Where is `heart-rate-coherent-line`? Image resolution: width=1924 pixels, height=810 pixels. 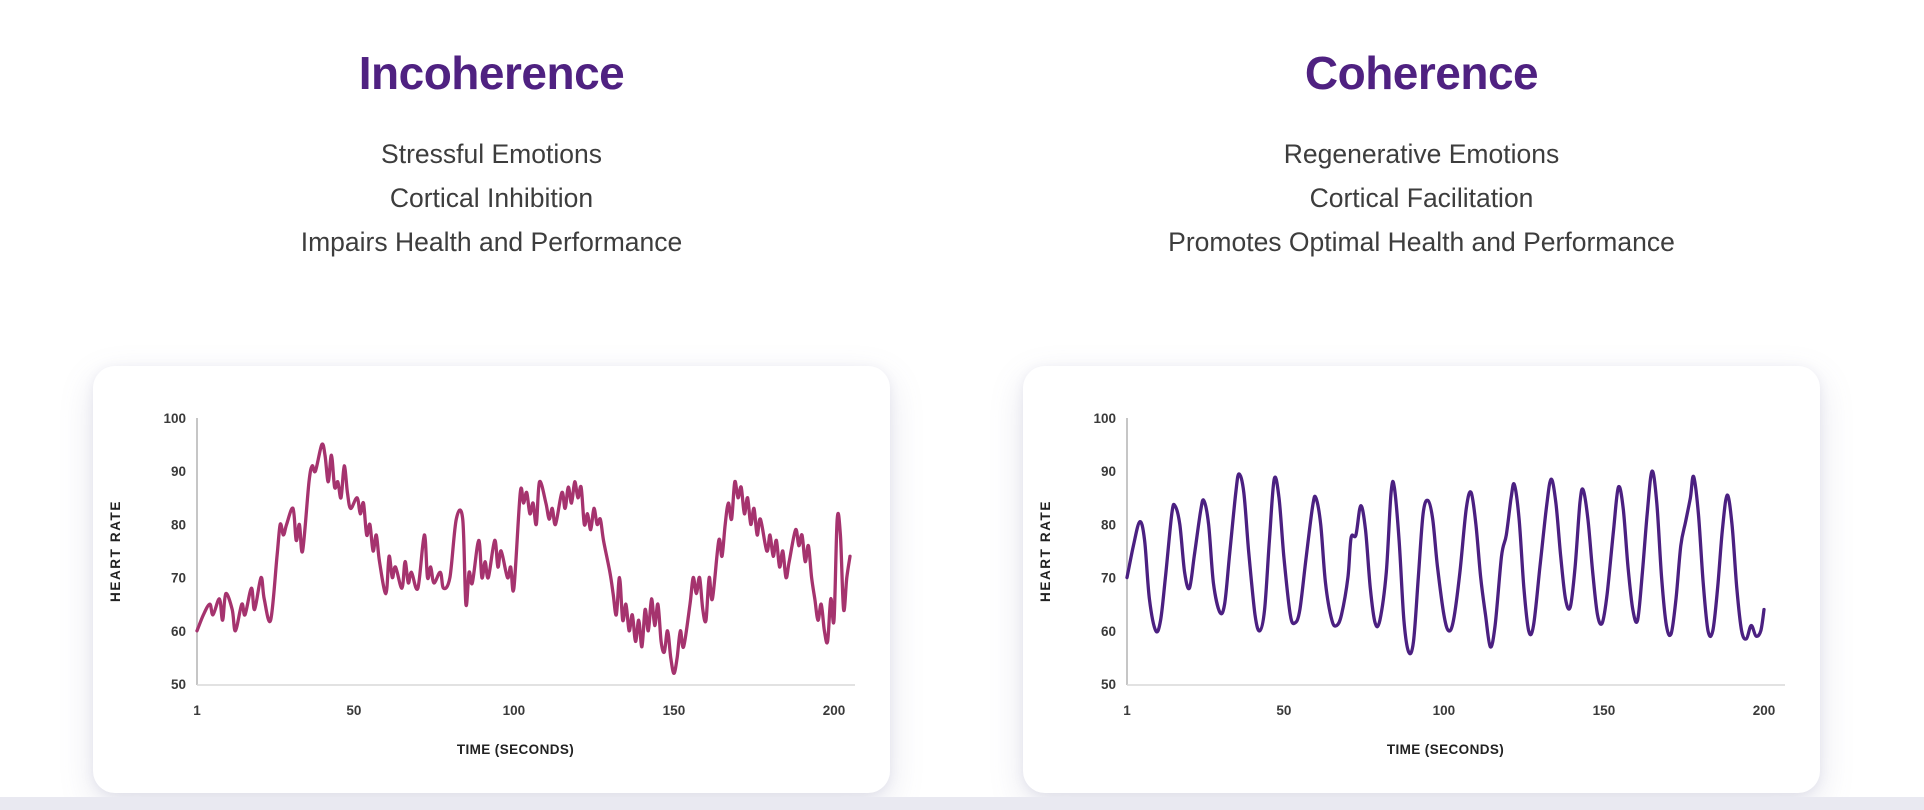
heart-rate-coherent-line is located at coordinates (1445, 562).